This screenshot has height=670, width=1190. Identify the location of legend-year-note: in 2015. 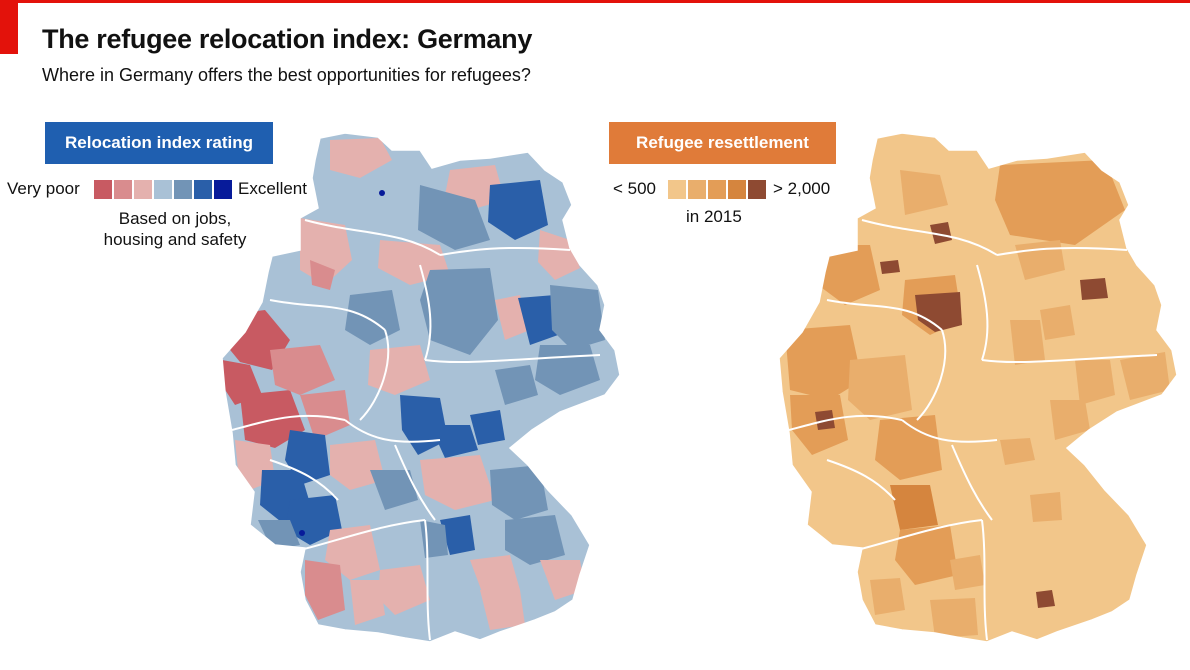
(714, 216).